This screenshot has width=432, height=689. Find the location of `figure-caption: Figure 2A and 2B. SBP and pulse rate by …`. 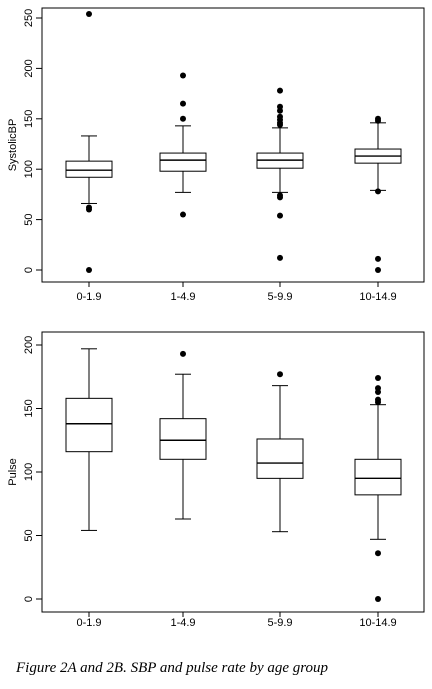

figure-caption: Figure 2A and 2B. SBP and pulse rate by … is located at coordinates (172, 668).